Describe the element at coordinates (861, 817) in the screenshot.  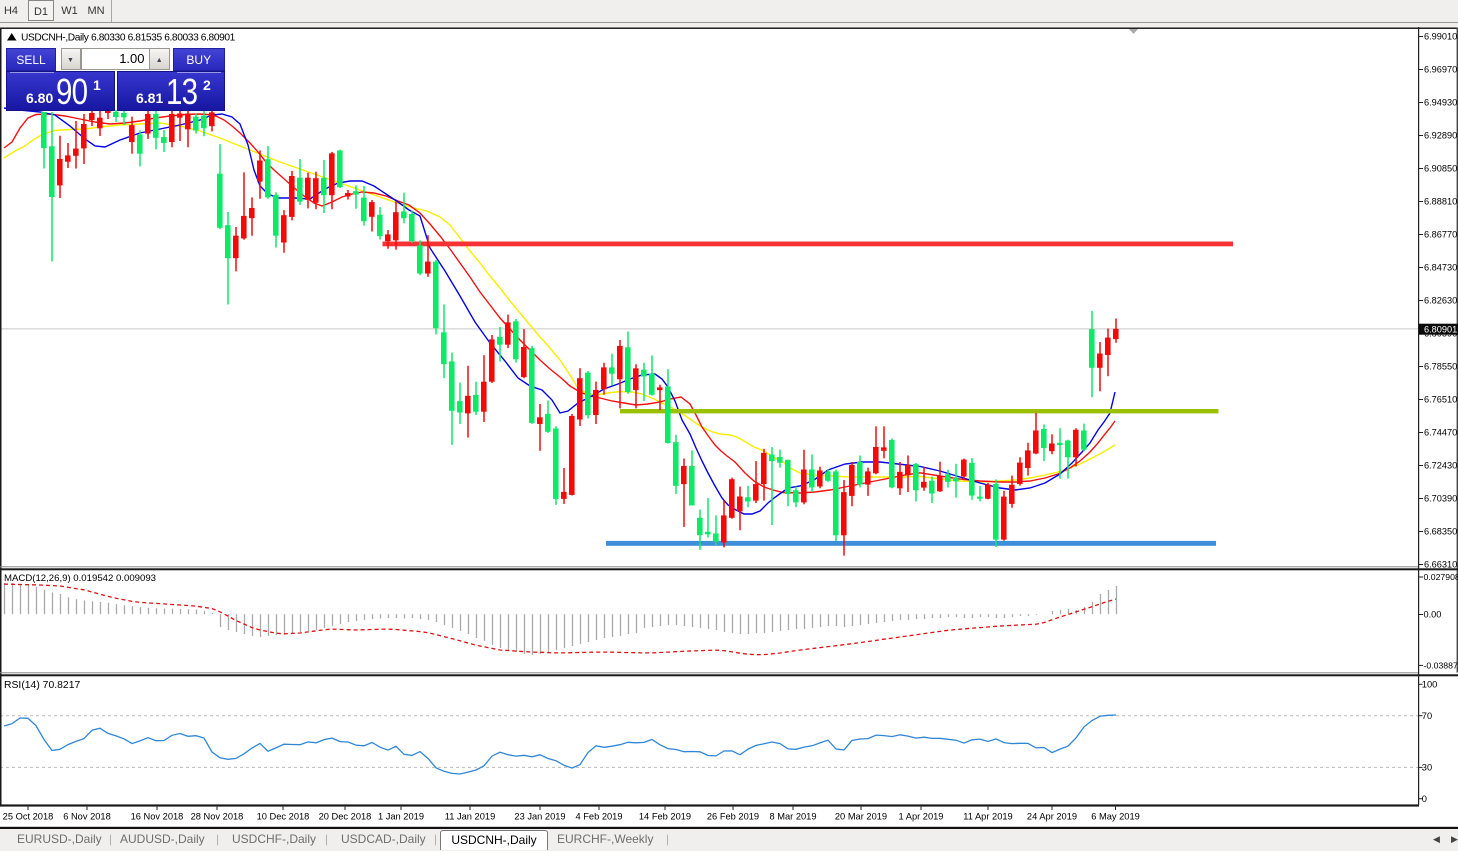
I see `svg-text: 20 Mar 2019` at that location.